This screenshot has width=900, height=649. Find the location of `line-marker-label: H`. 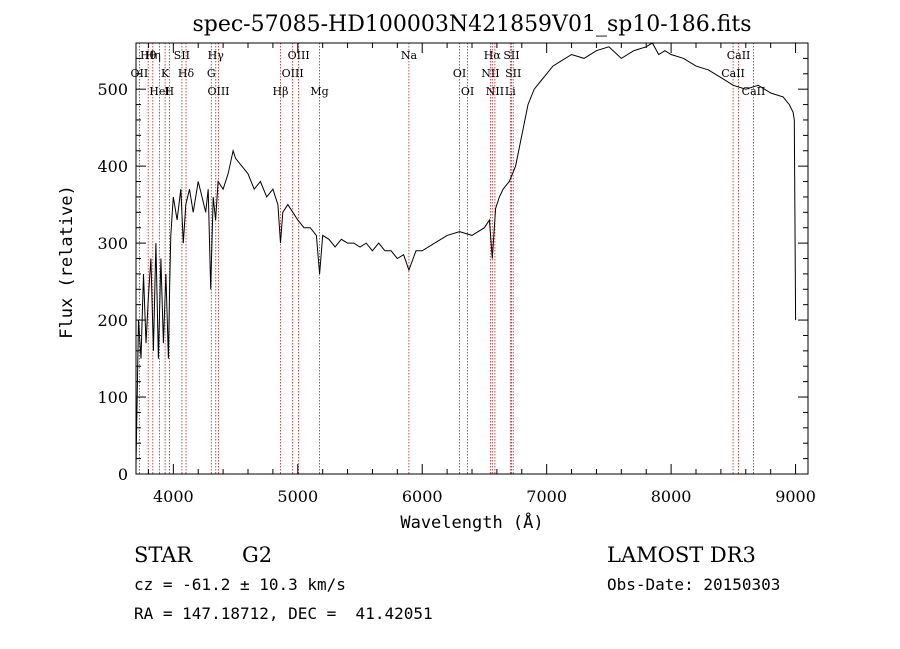

line-marker-label: H is located at coordinates (170, 91).